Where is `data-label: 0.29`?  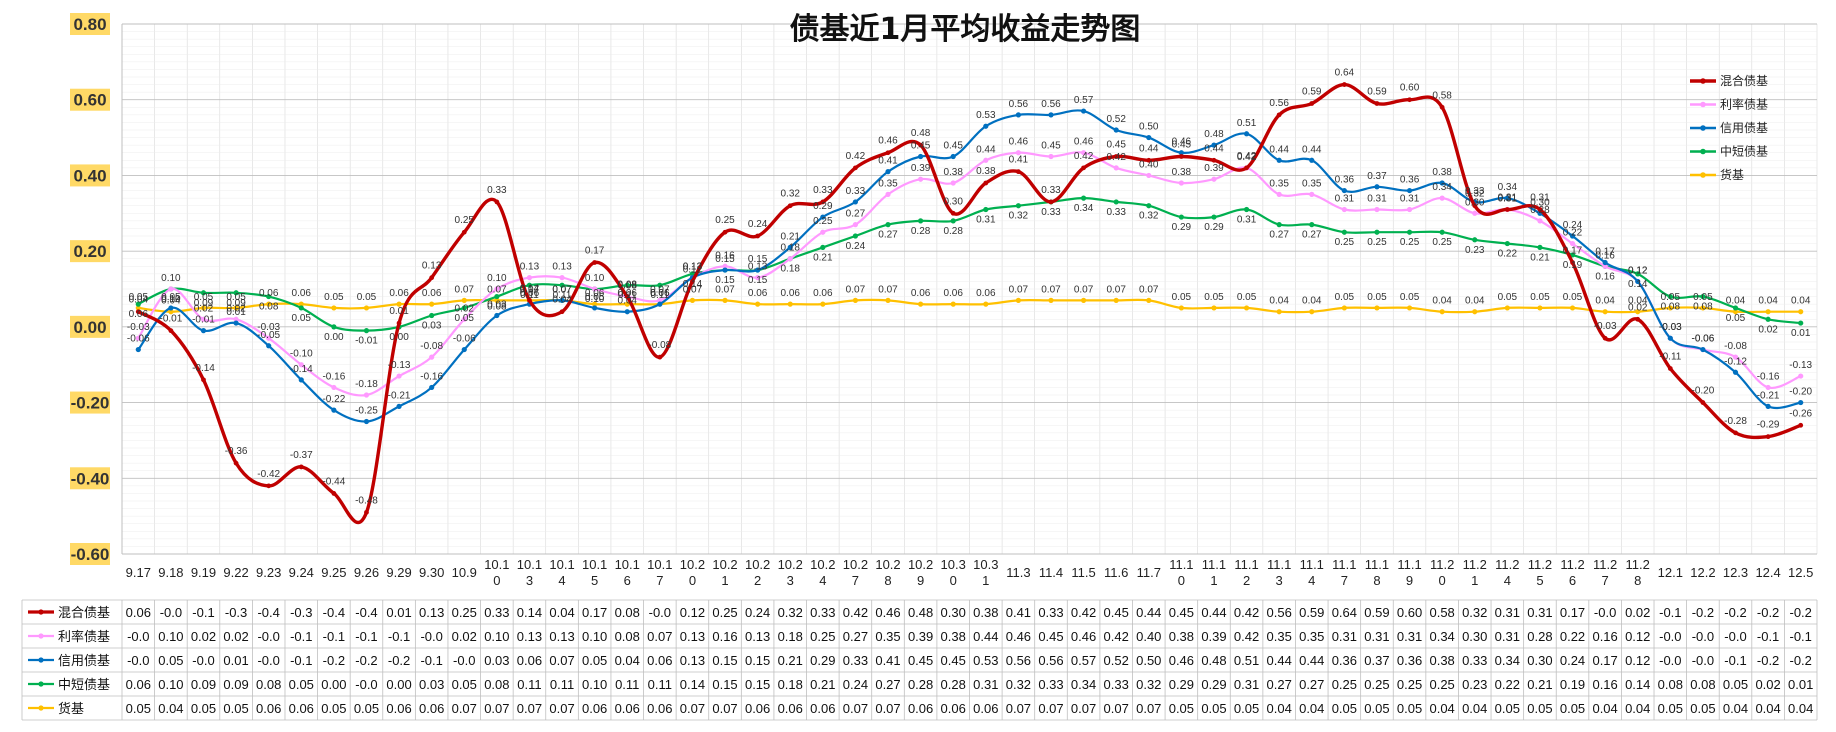
data-label: 0.29 is located at coordinates (823, 206).